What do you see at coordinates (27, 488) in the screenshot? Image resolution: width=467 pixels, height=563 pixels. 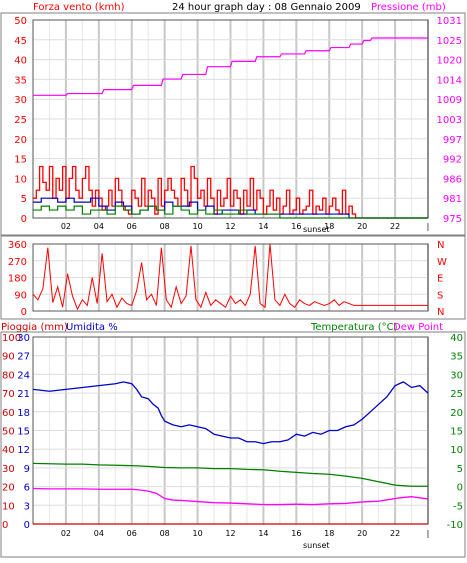 I see `humidity-tick-label: 6` at bounding box center [27, 488].